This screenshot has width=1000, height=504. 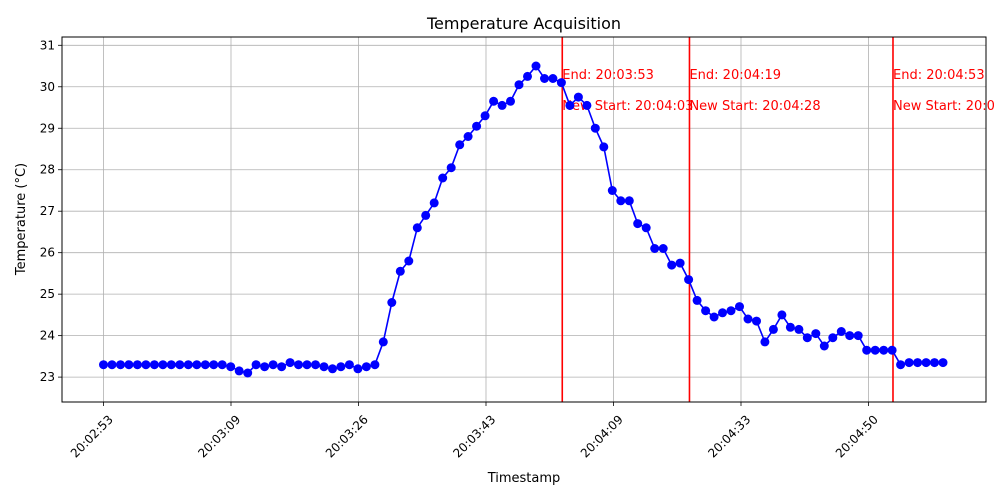 What do you see at coordinates (47, 87) in the screenshot?
I see `y-tick-label: 30` at bounding box center [47, 87].